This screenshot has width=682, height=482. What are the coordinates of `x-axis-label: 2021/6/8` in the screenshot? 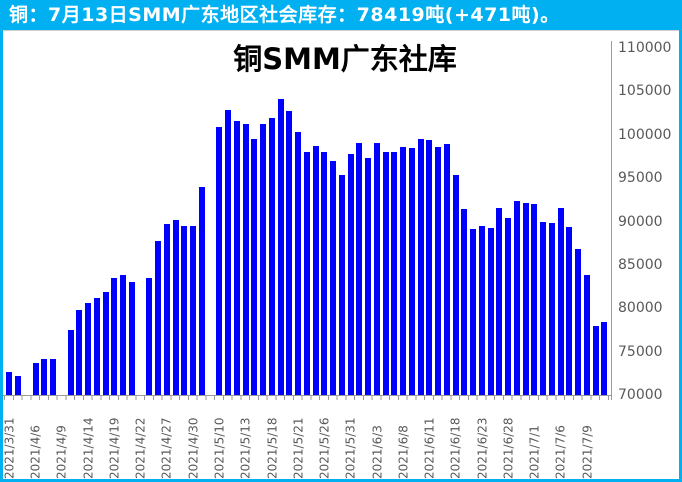 It's located at (403, 452).